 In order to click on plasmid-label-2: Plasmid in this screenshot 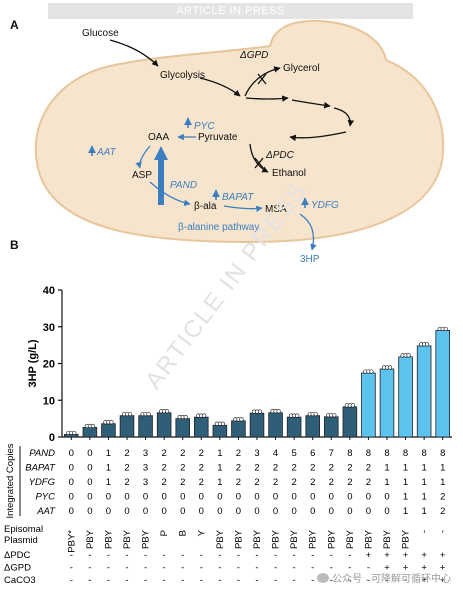, I will do `click(21, 540)`.